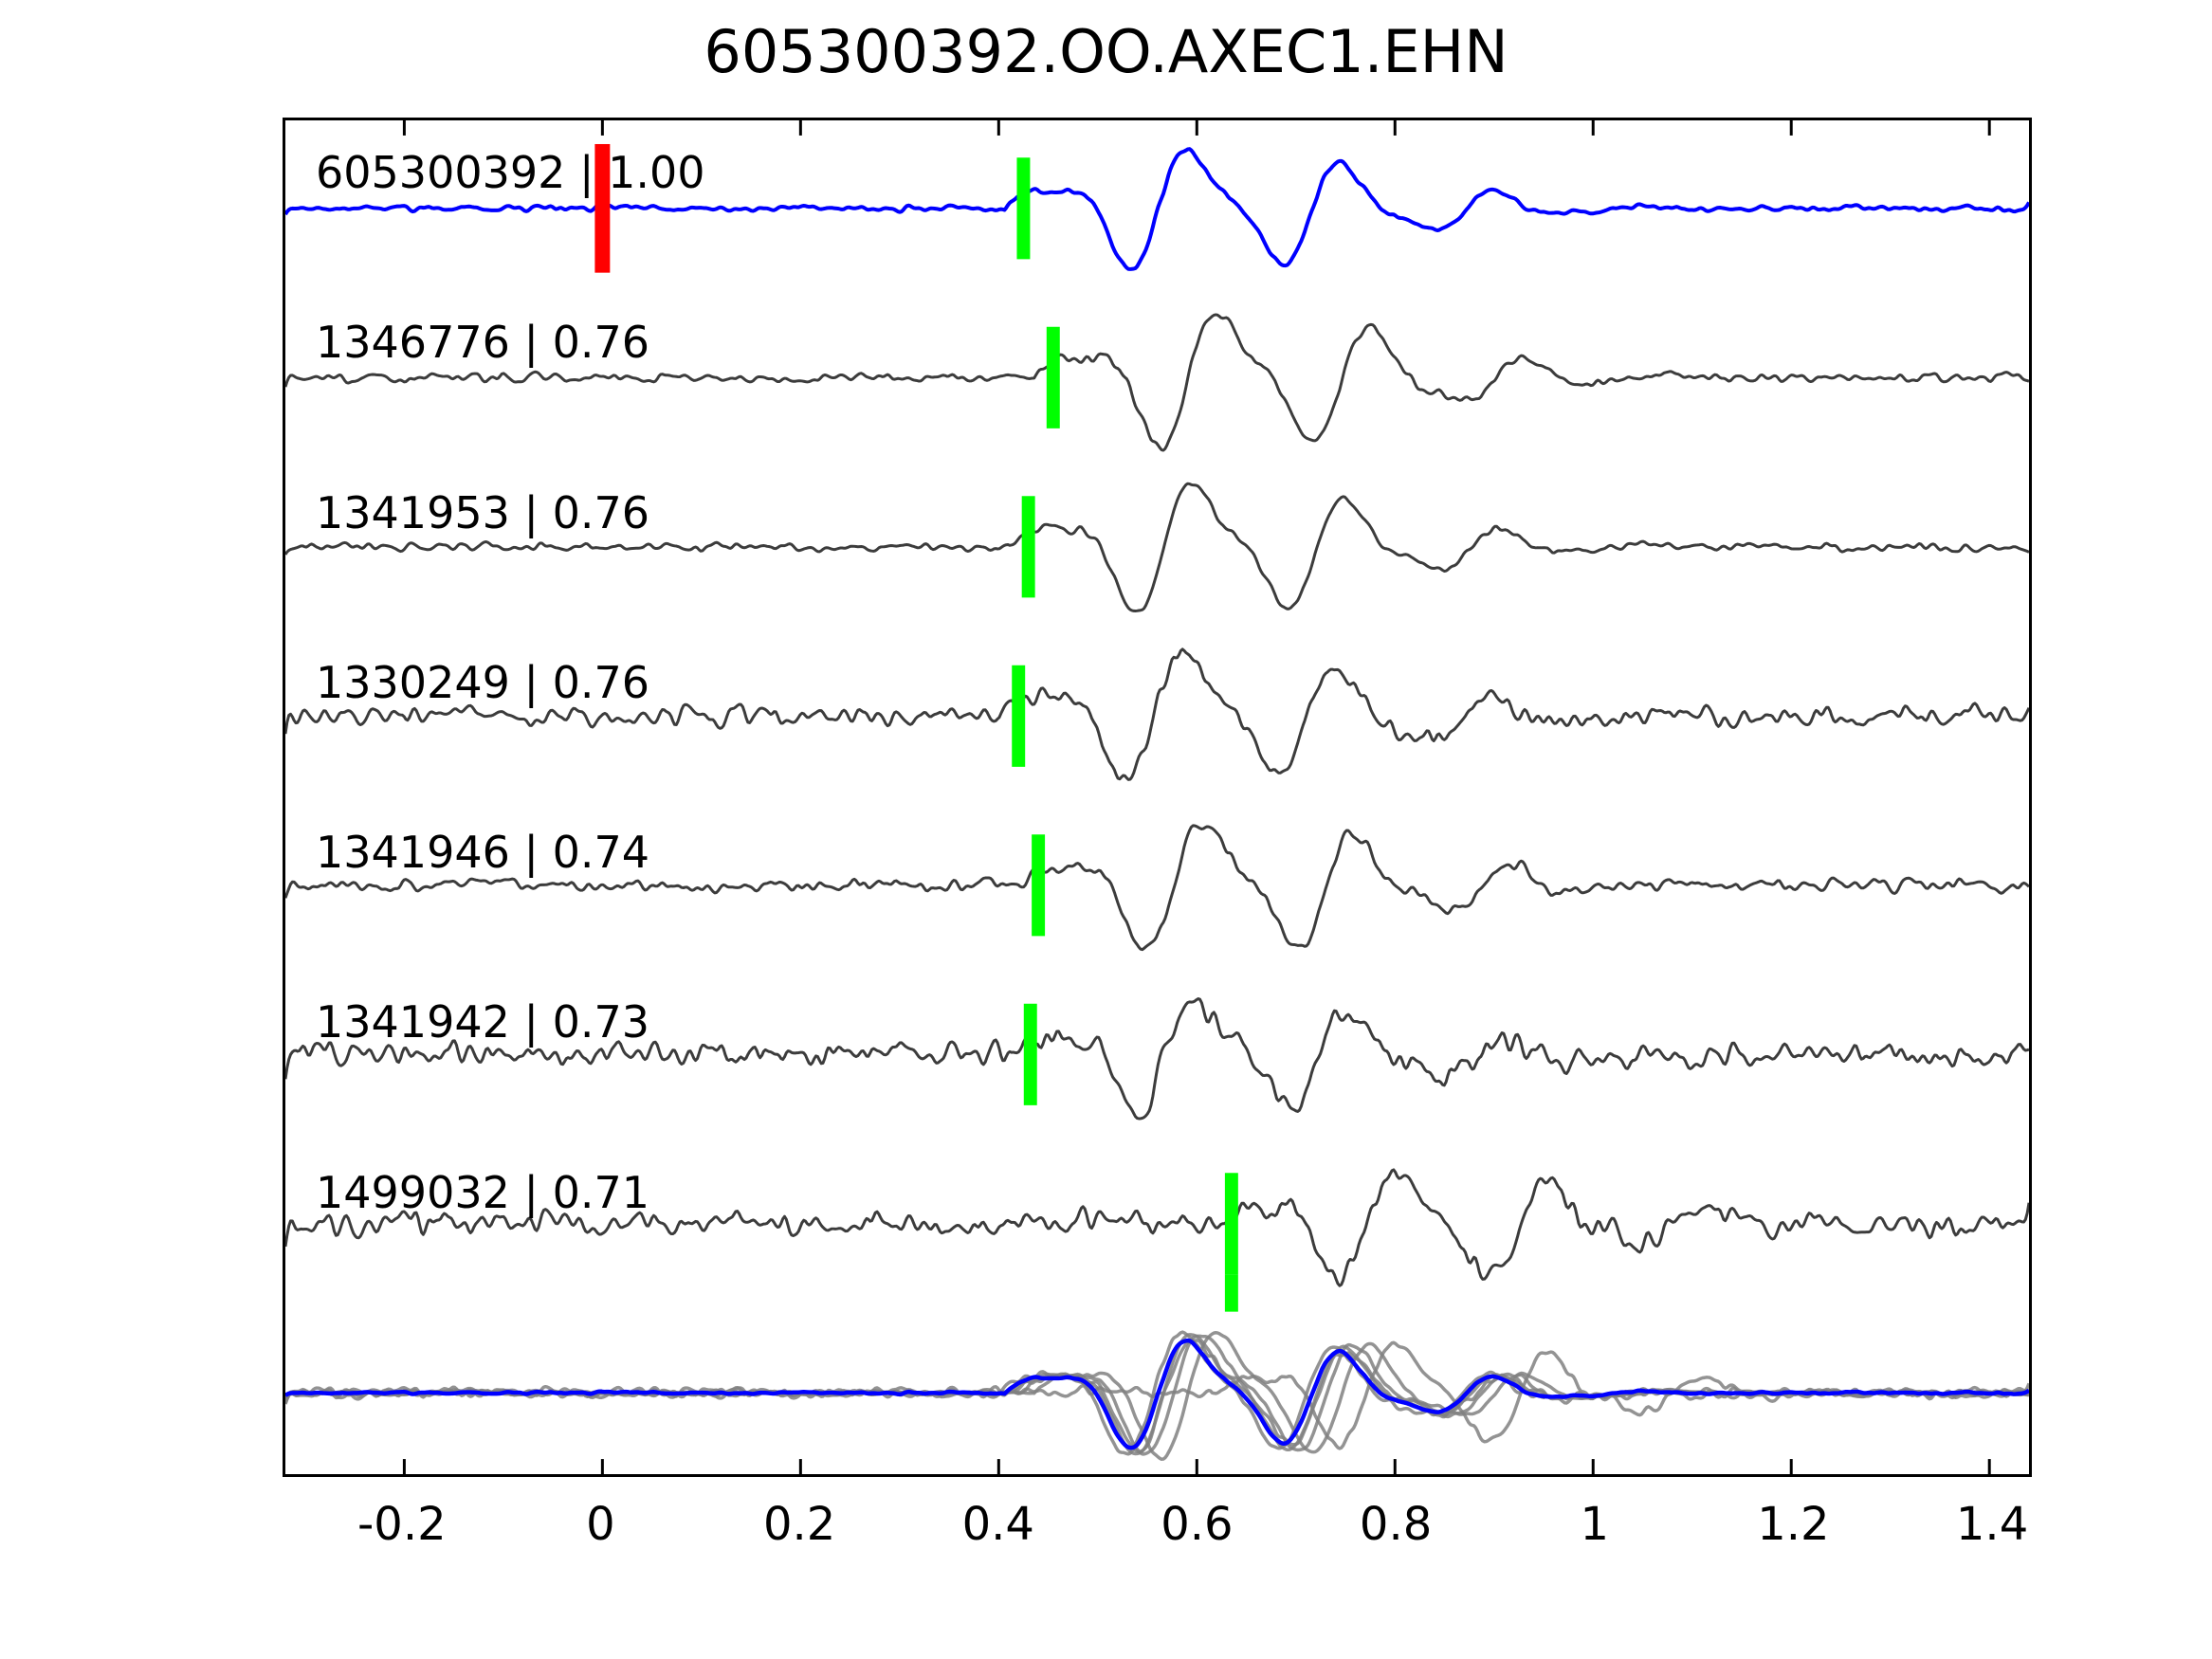 This screenshot has height=1659, width=2212. What do you see at coordinates (483, 512) in the screenshot?
I see `trace-label-1341953: 1341953 | 0.76` at bounding box center [483, 512].